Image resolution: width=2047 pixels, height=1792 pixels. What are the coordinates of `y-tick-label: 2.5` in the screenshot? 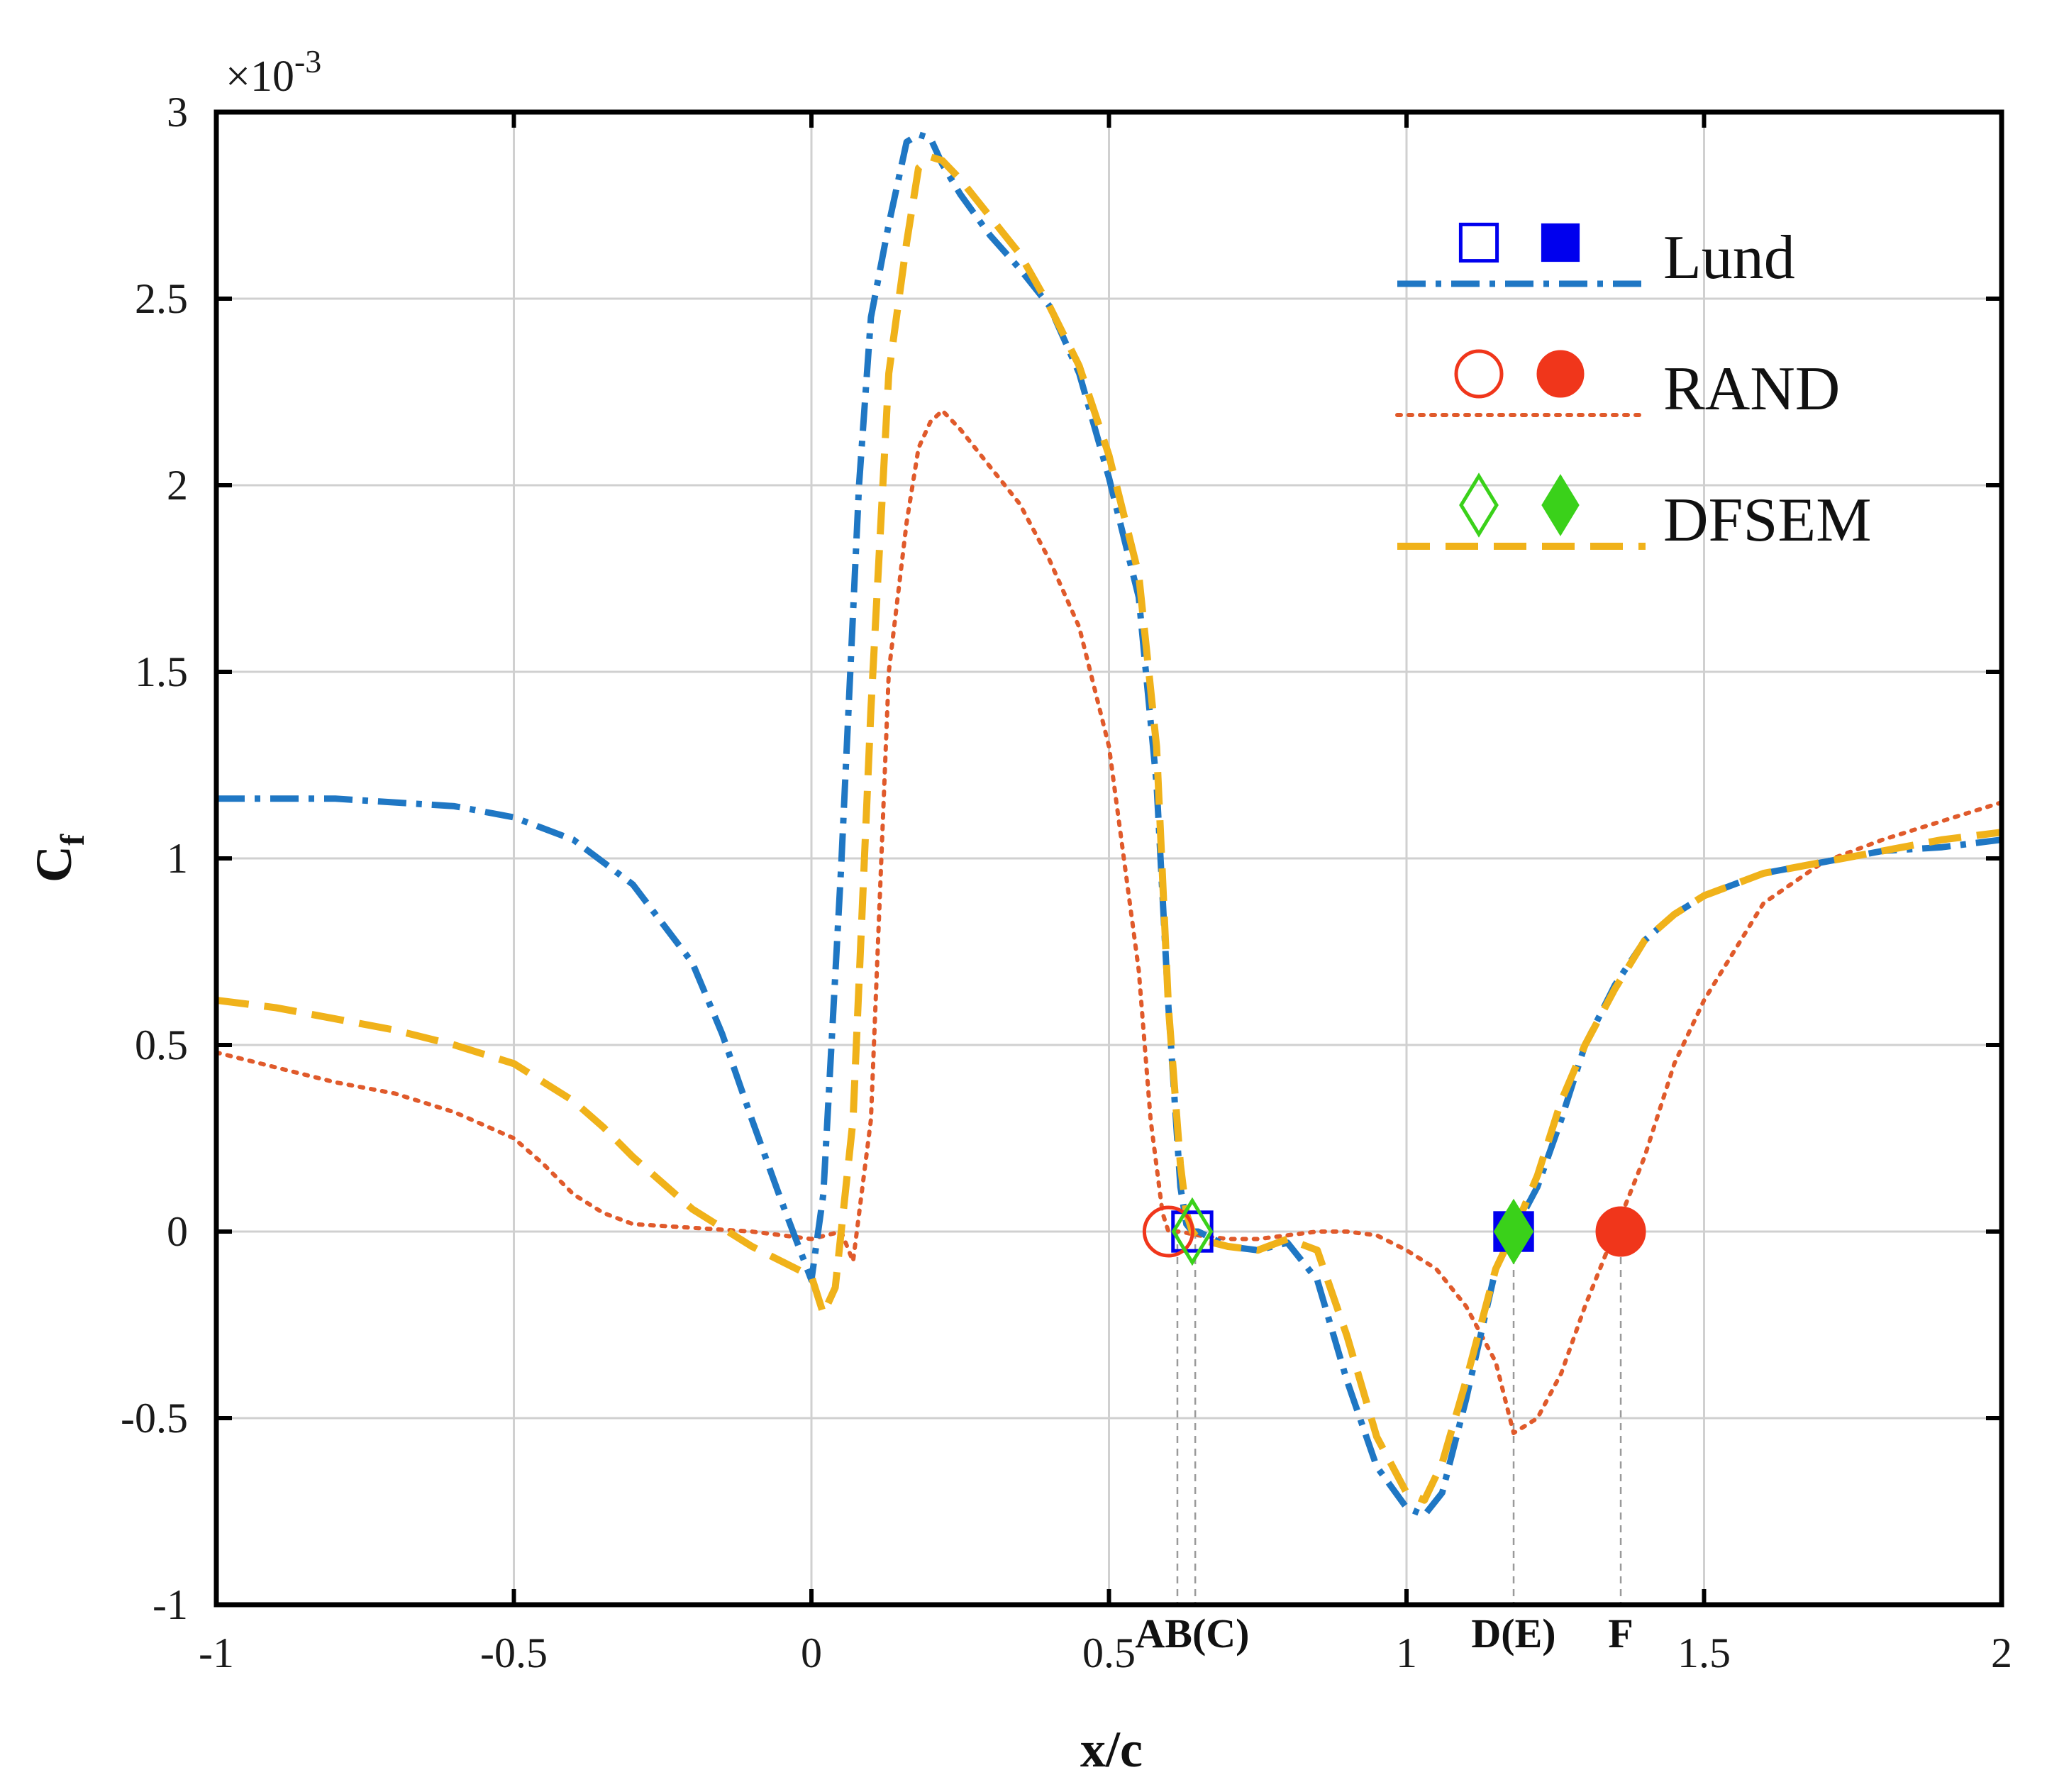 It's located at (161, 298).